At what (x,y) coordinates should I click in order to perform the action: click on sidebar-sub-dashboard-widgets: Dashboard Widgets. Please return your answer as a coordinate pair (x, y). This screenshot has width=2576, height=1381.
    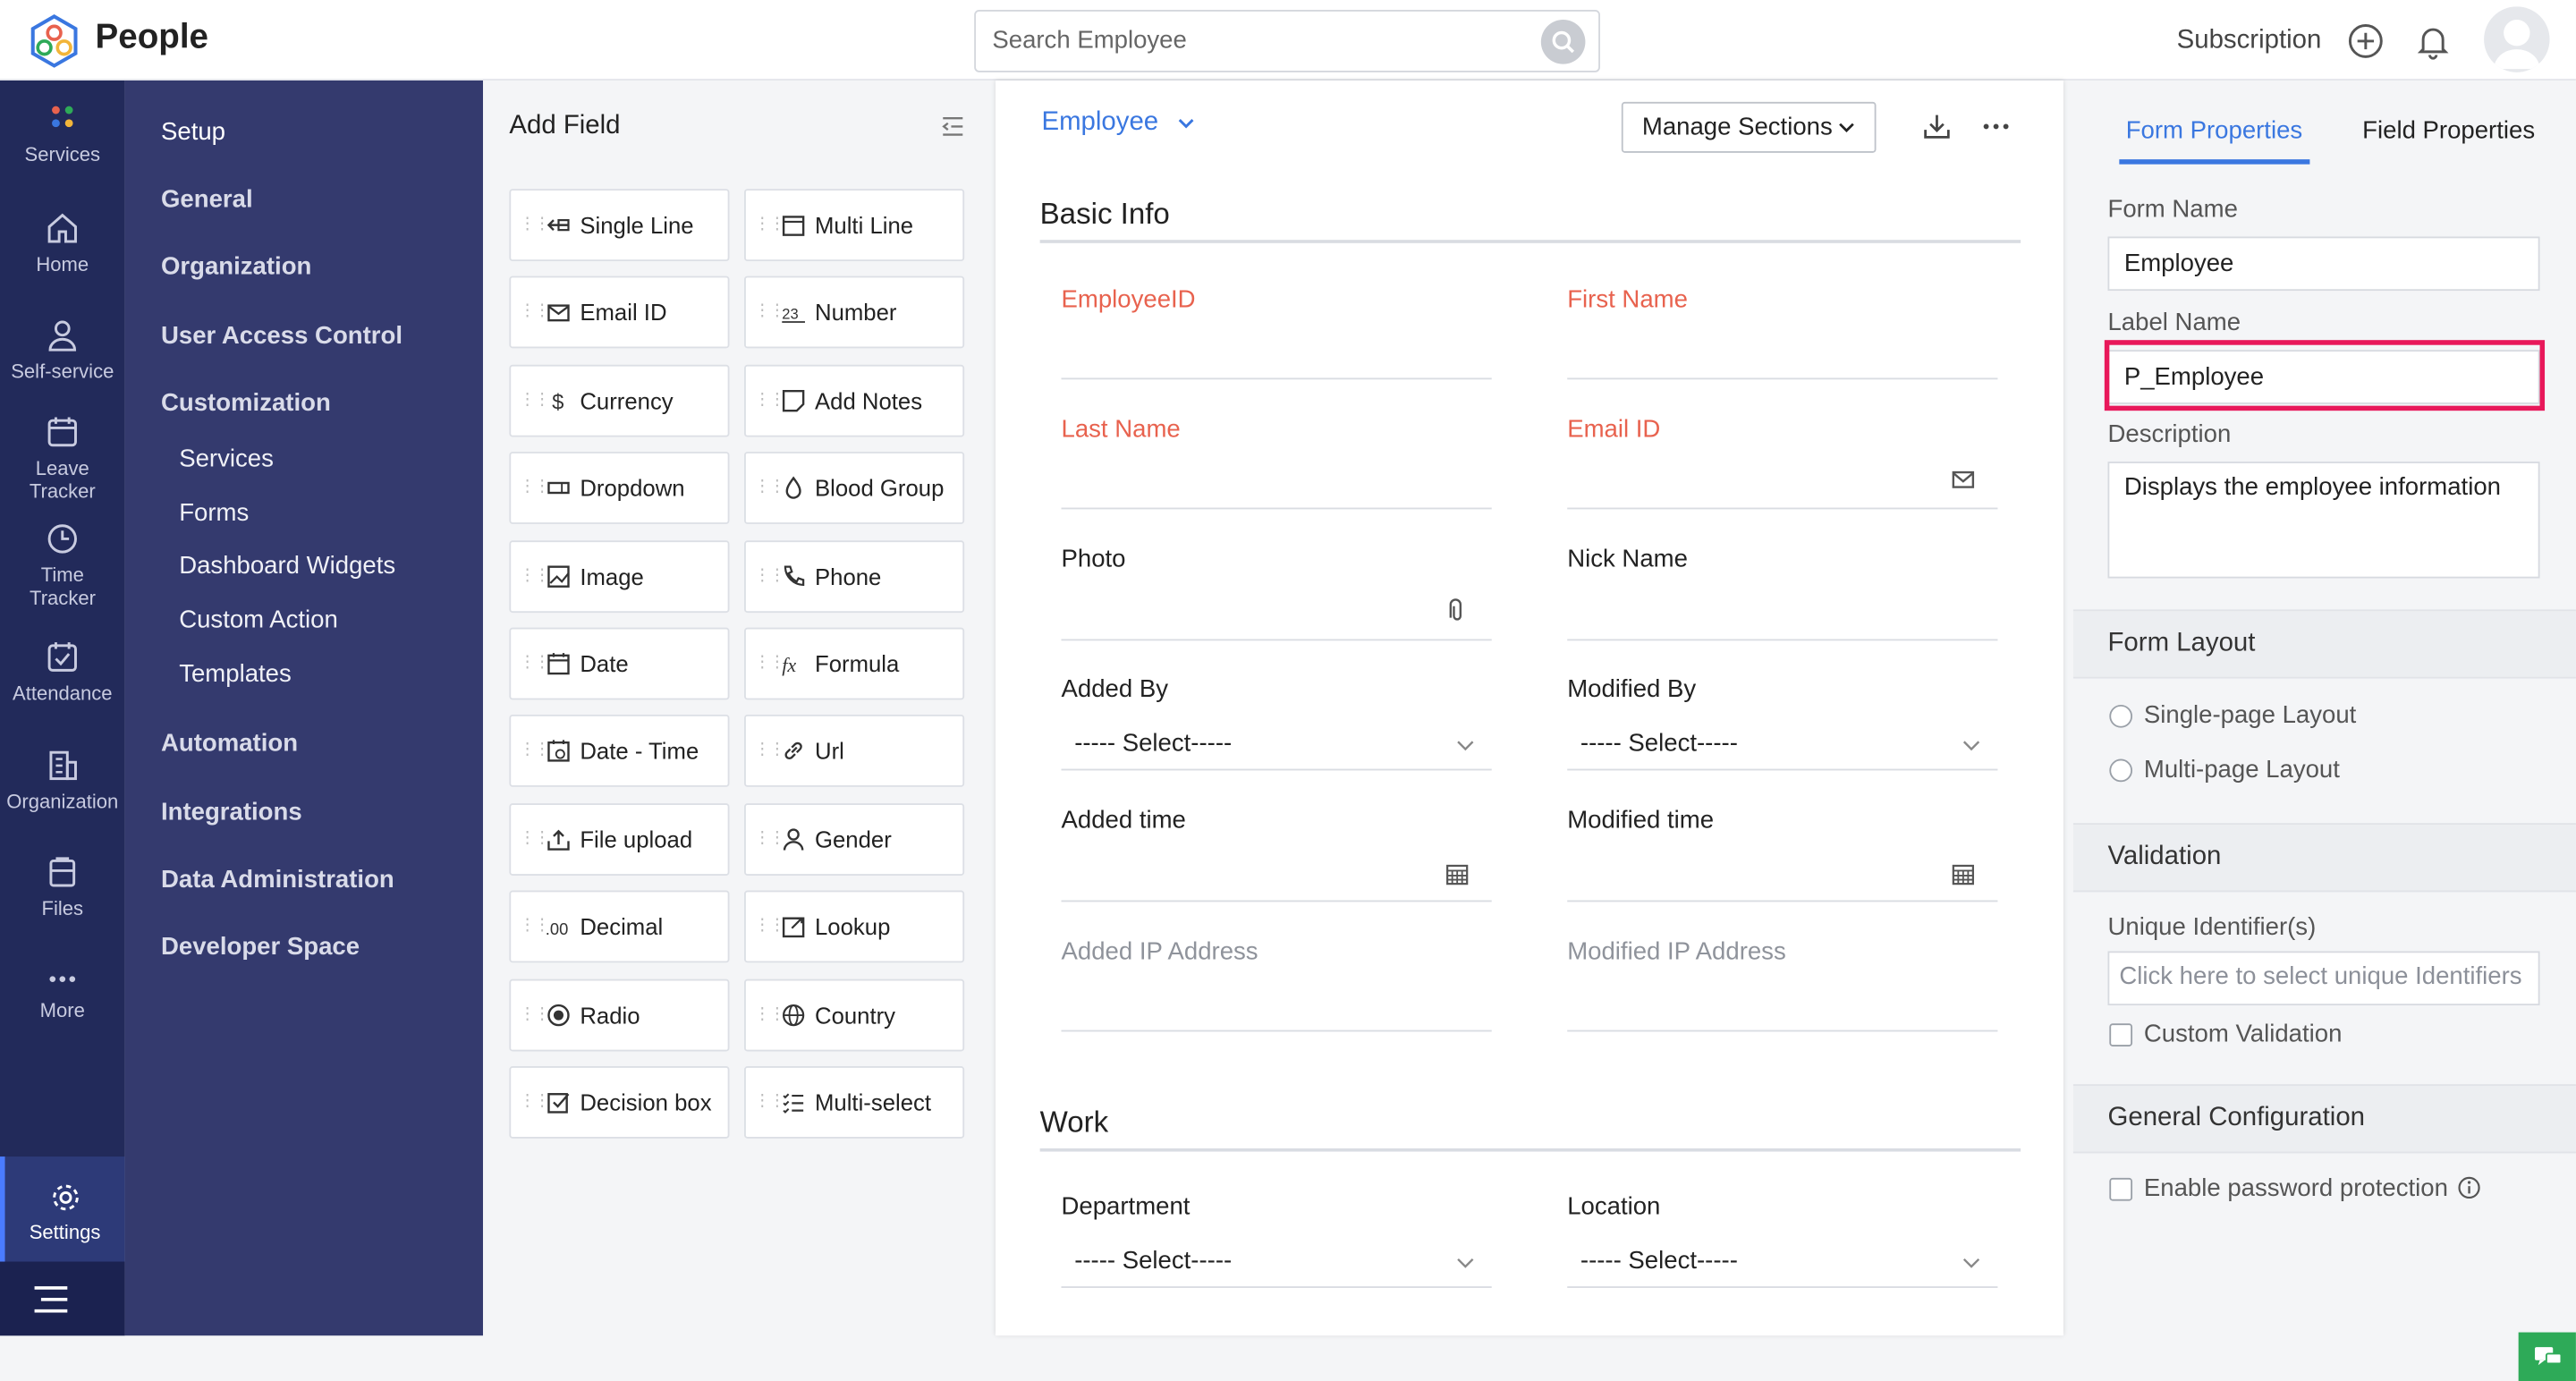
    Looking at the image, I should click on (287, 566).